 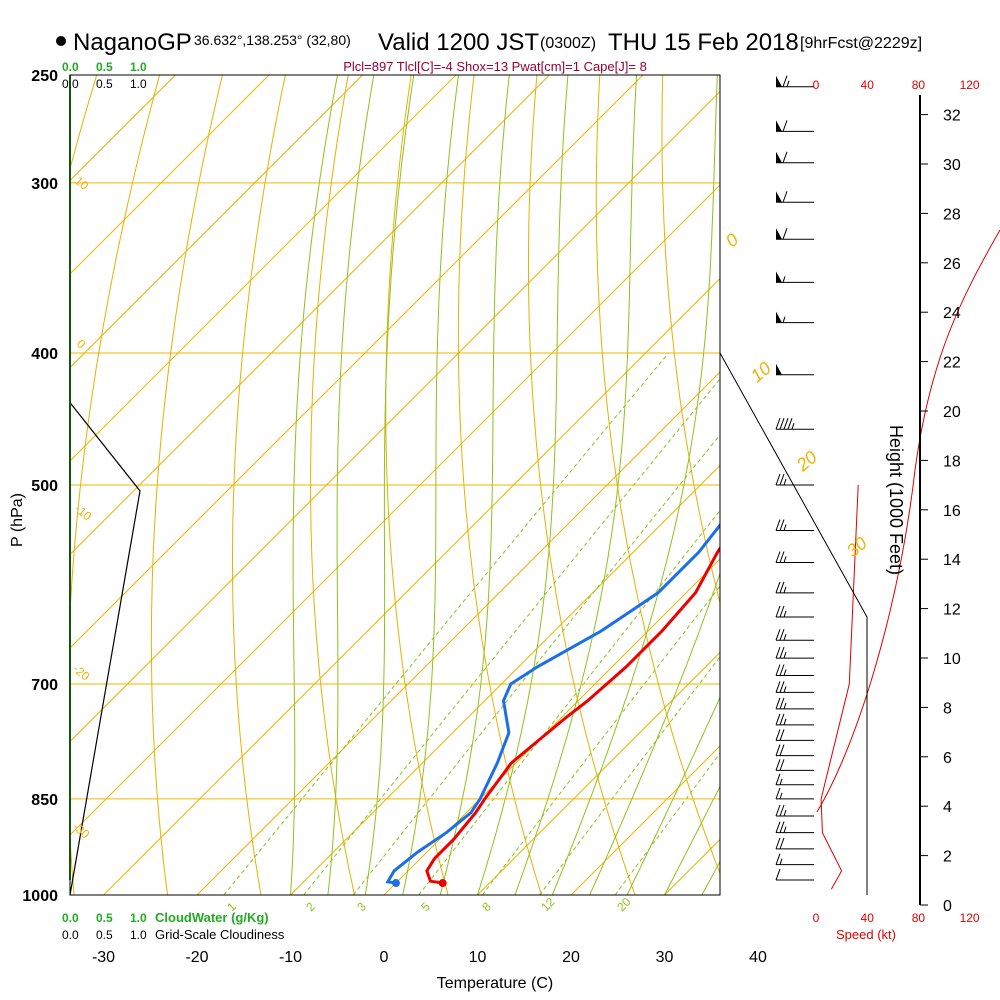 What do you see at coordinates (429, 957) in the screenshot?
I see `temperature-ticks: -30 -20 -10 0 10 20 30 40` at bounding box center [429, 957].